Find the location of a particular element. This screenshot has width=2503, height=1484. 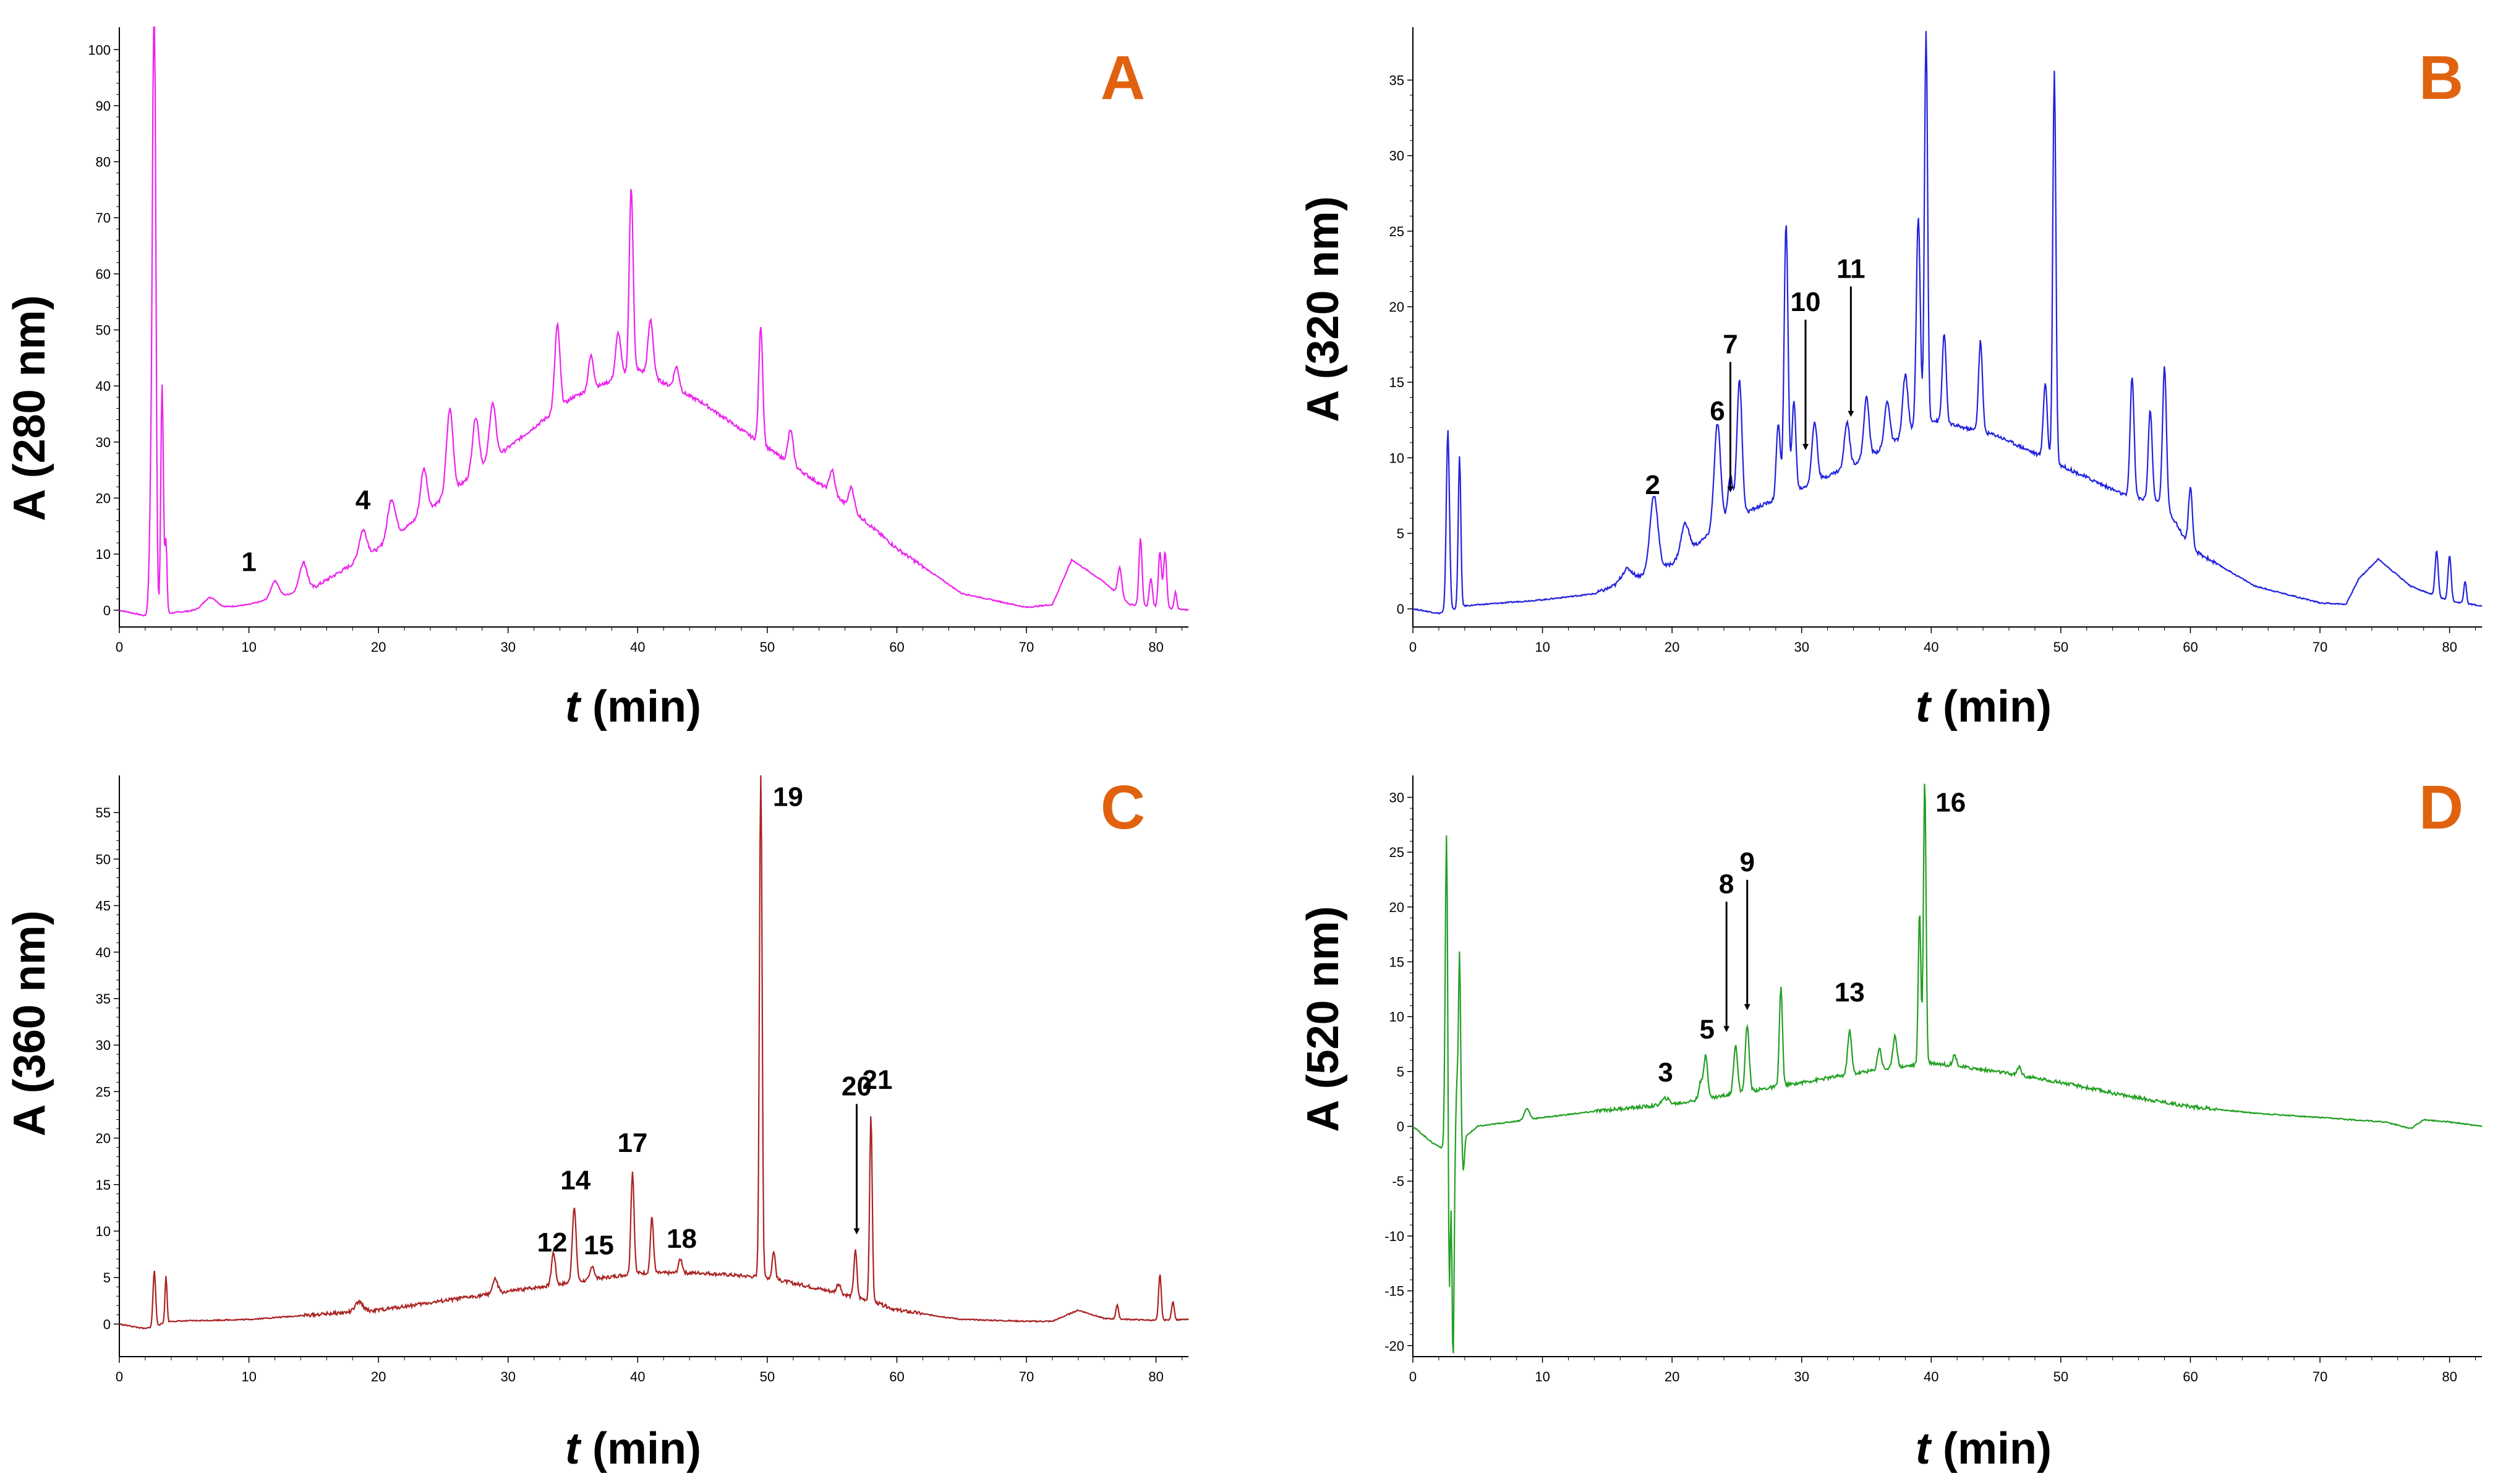

panel-d-y-tick-label: 10 is located at coordinates (1396, 1017).